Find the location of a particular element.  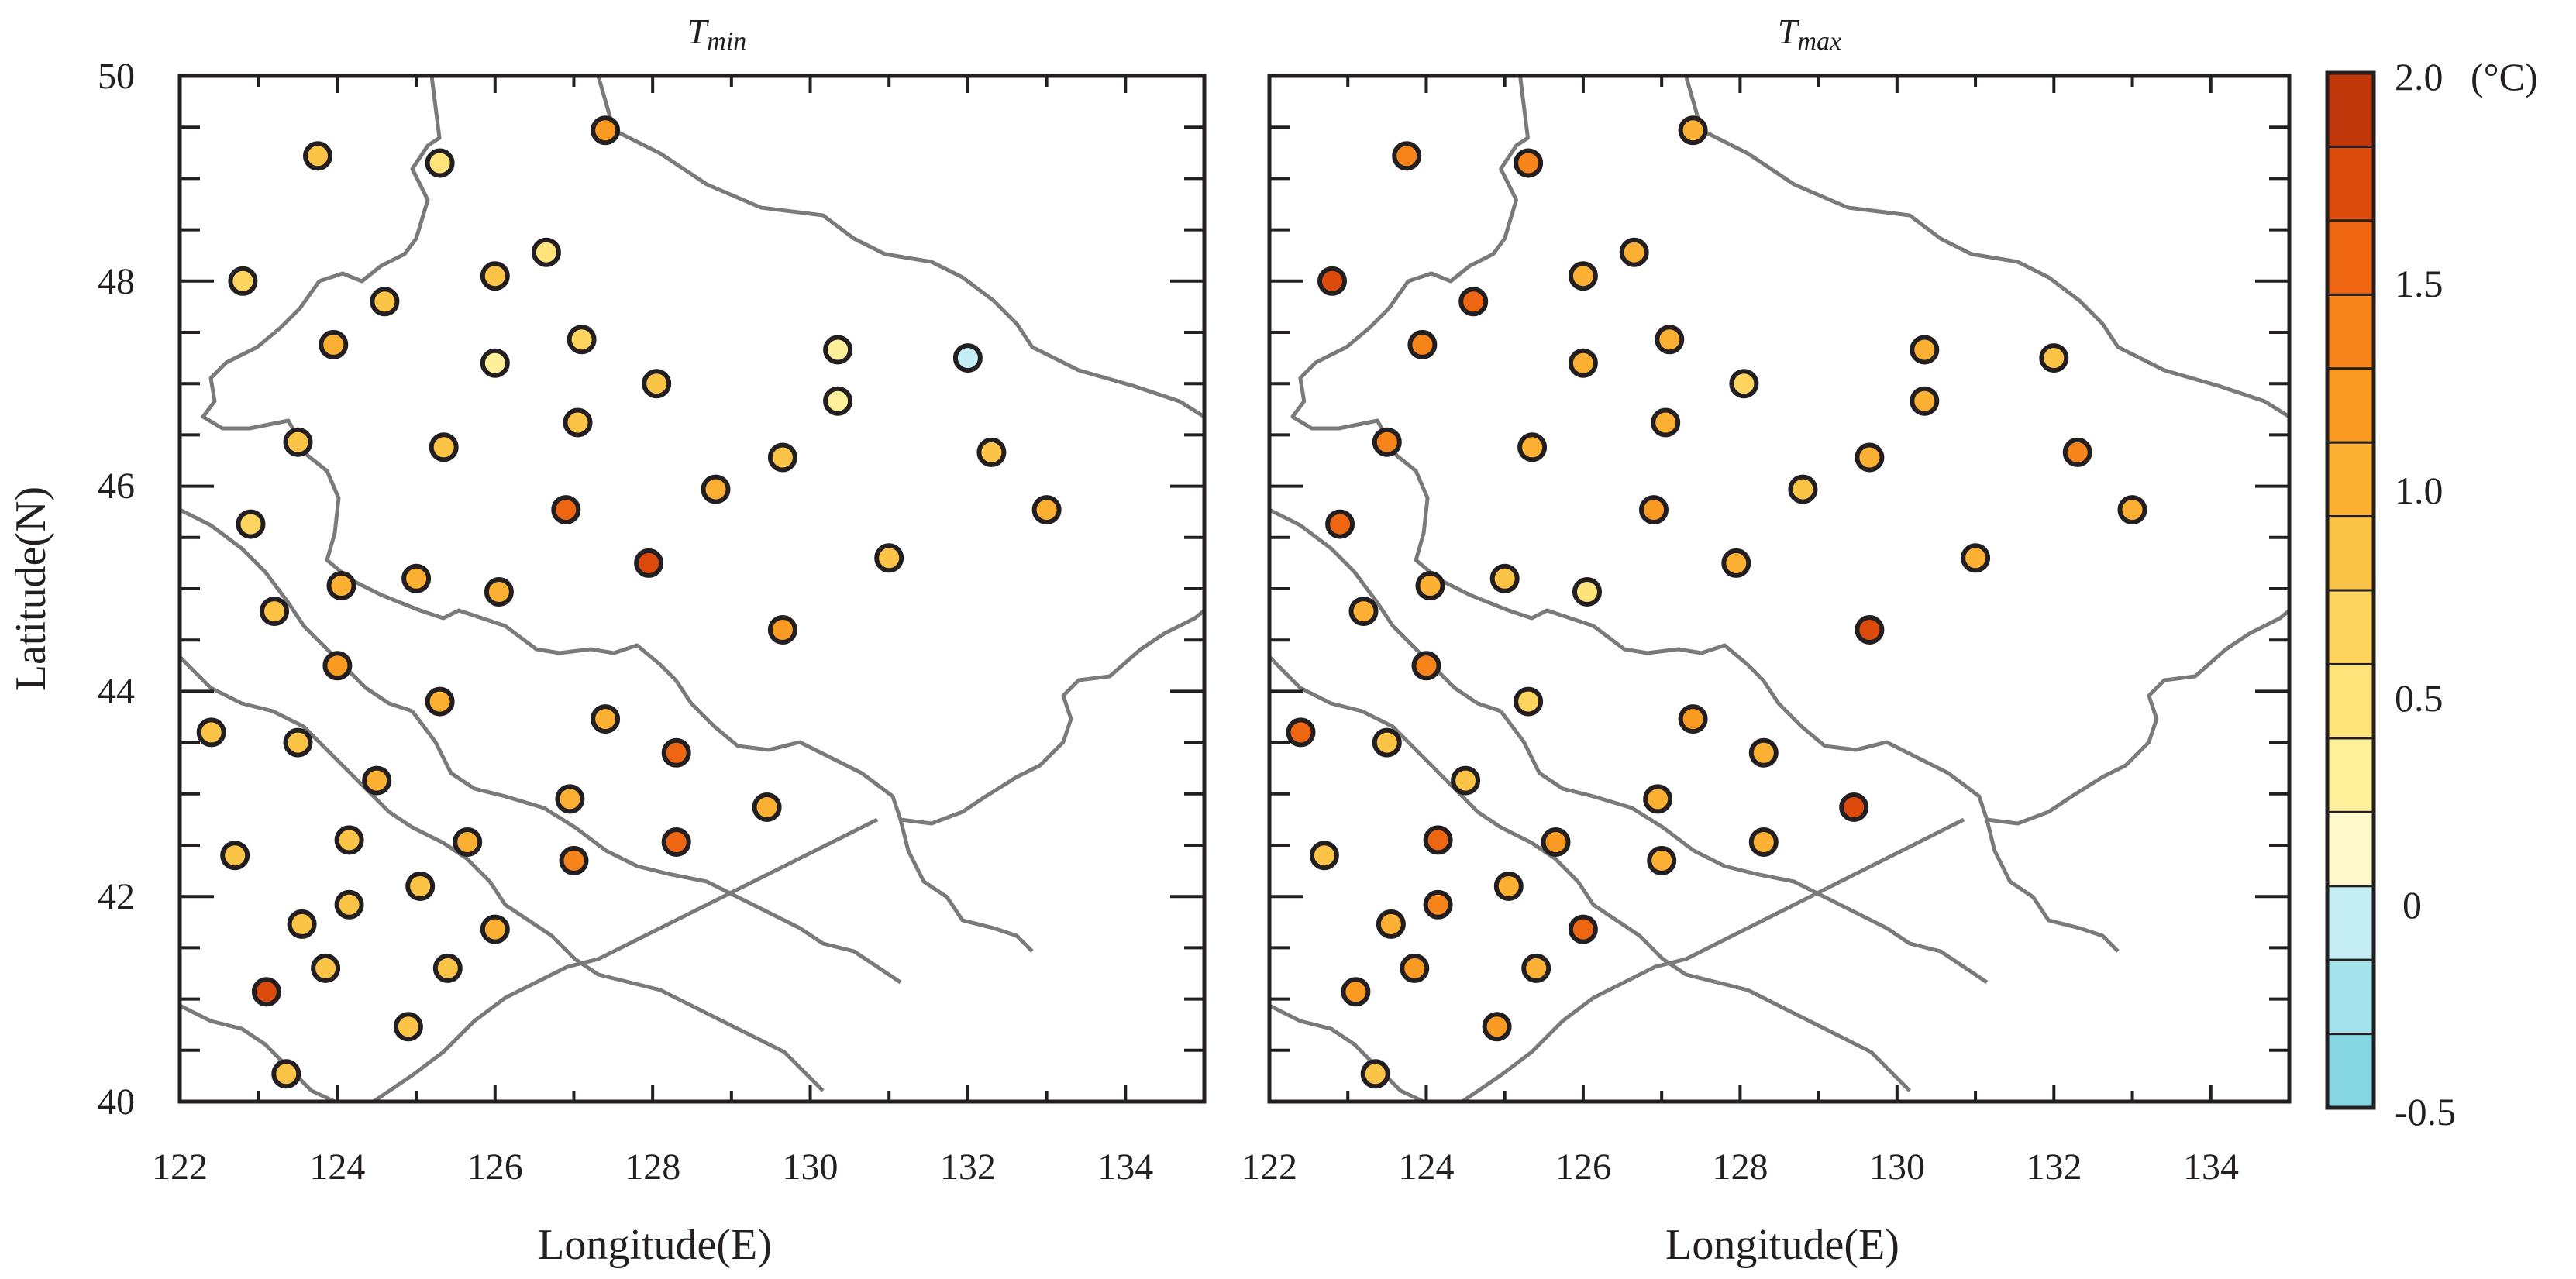

x-tick-label: 122 is located at coordinates (1269, 1167).